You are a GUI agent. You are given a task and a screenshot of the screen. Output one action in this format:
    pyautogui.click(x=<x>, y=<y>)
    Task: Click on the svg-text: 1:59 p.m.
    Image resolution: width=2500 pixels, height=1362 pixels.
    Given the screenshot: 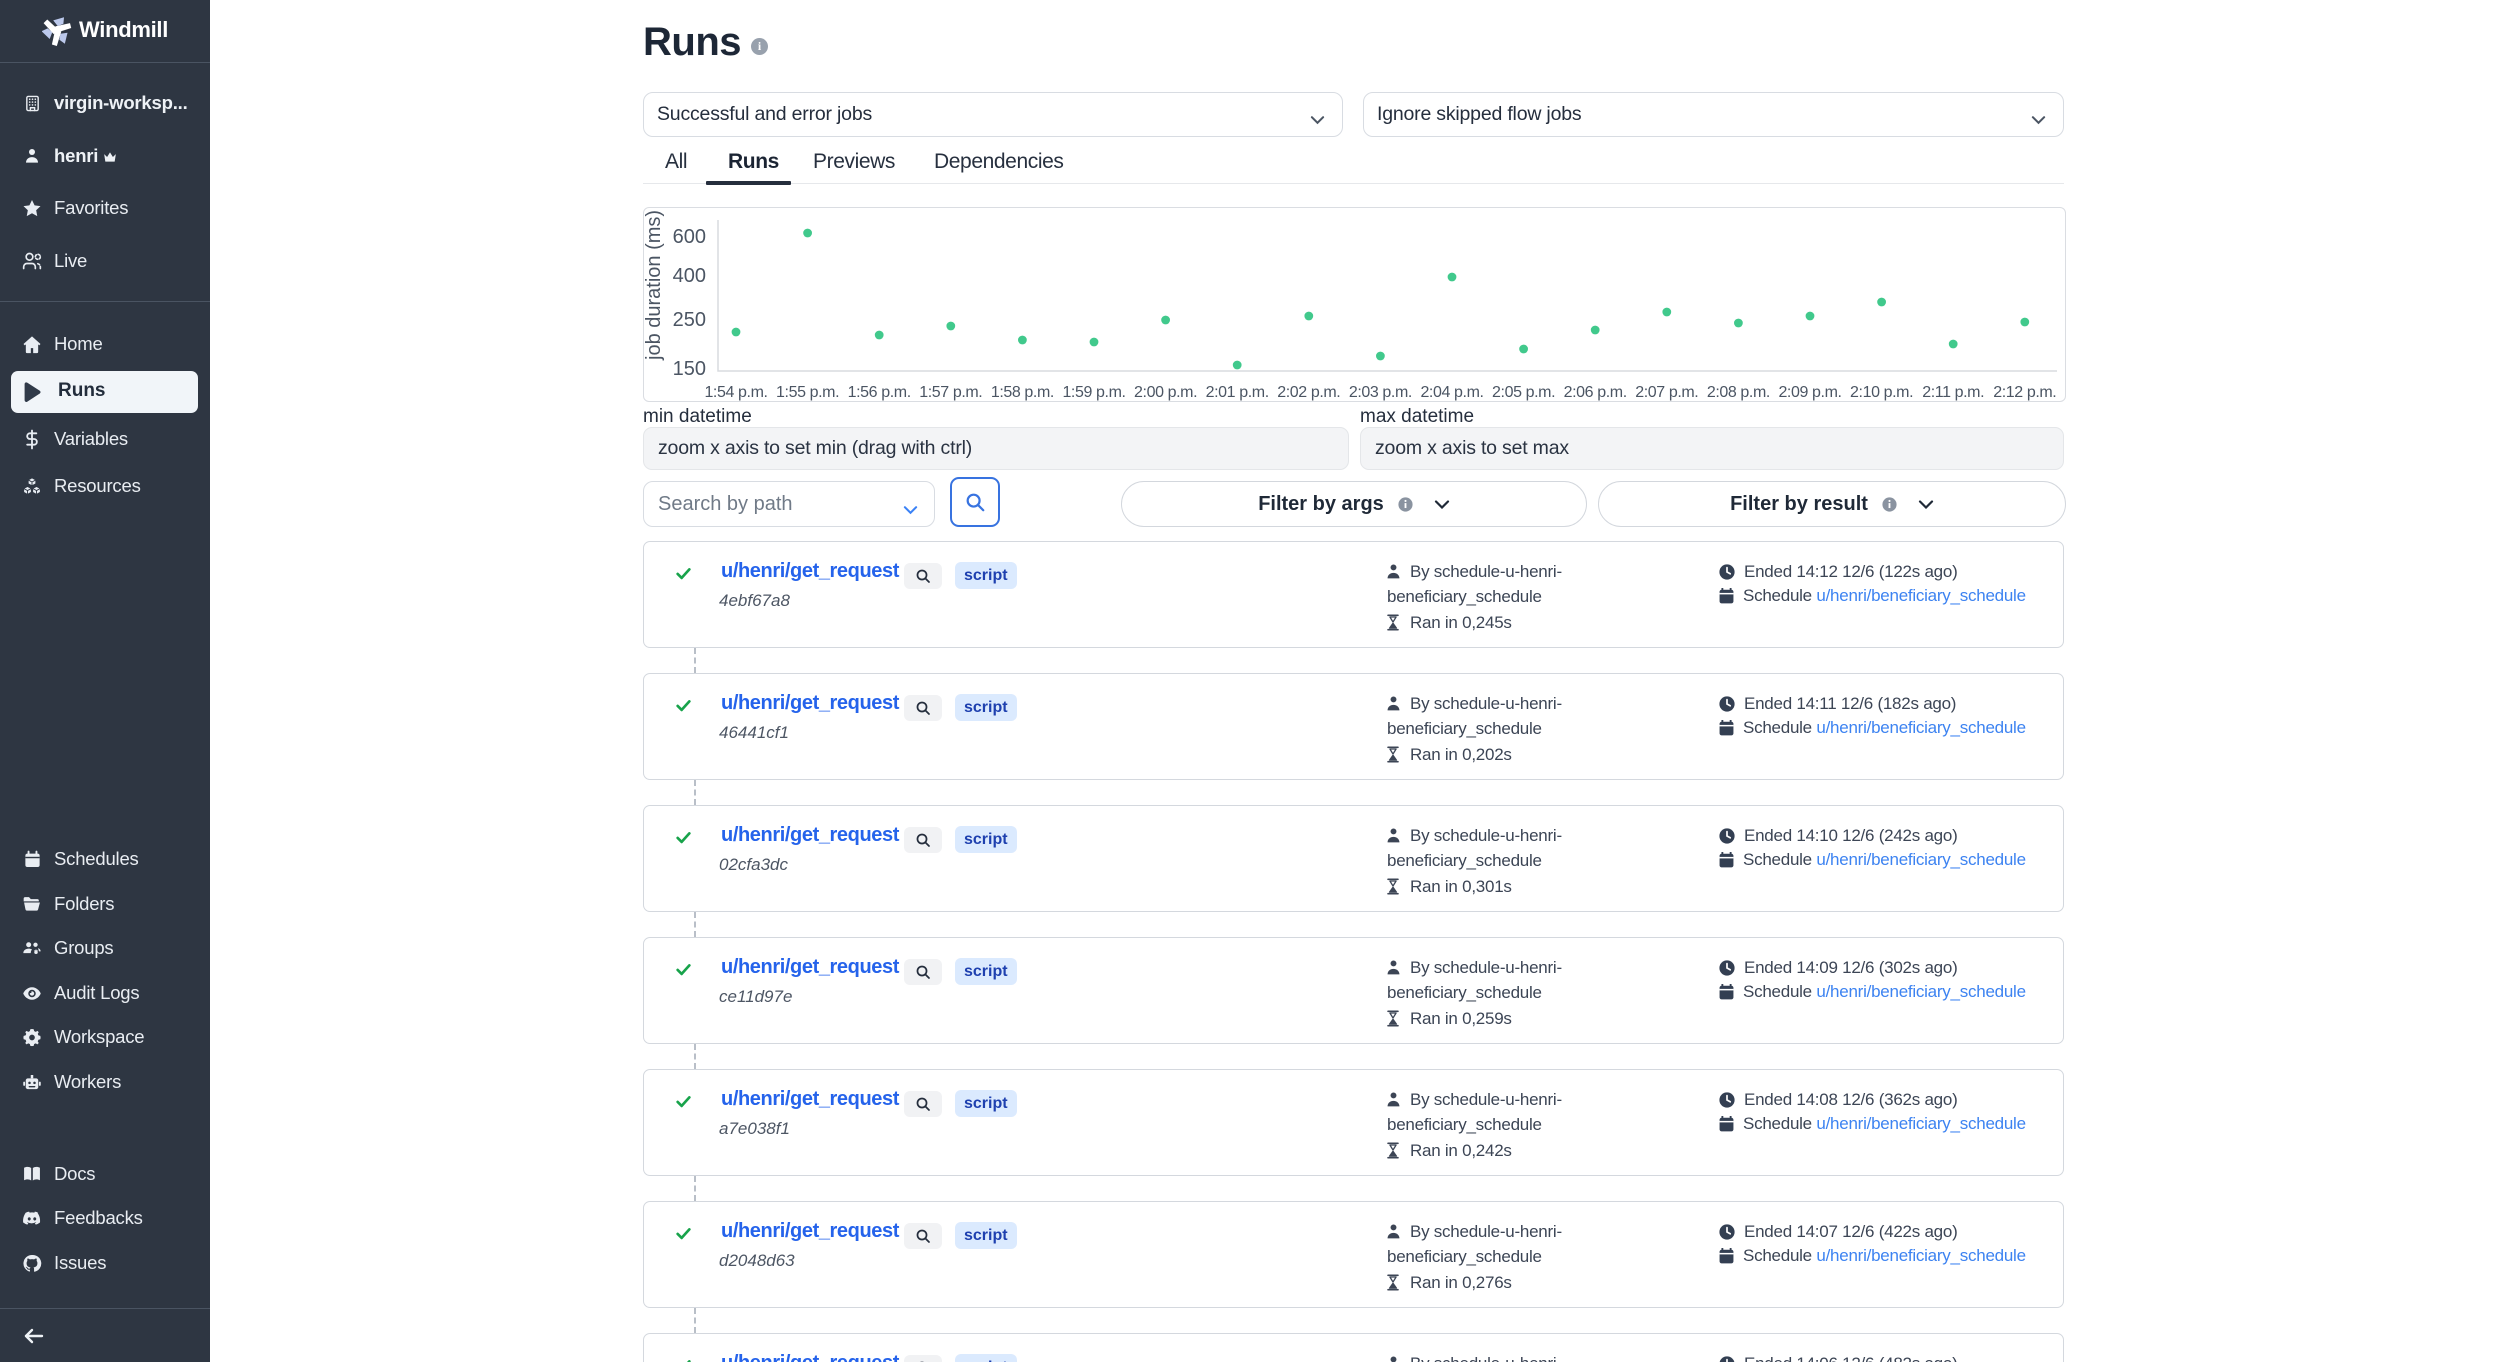 What is the action you would take?
    pyautogui.click(x=1093, y=392)
    